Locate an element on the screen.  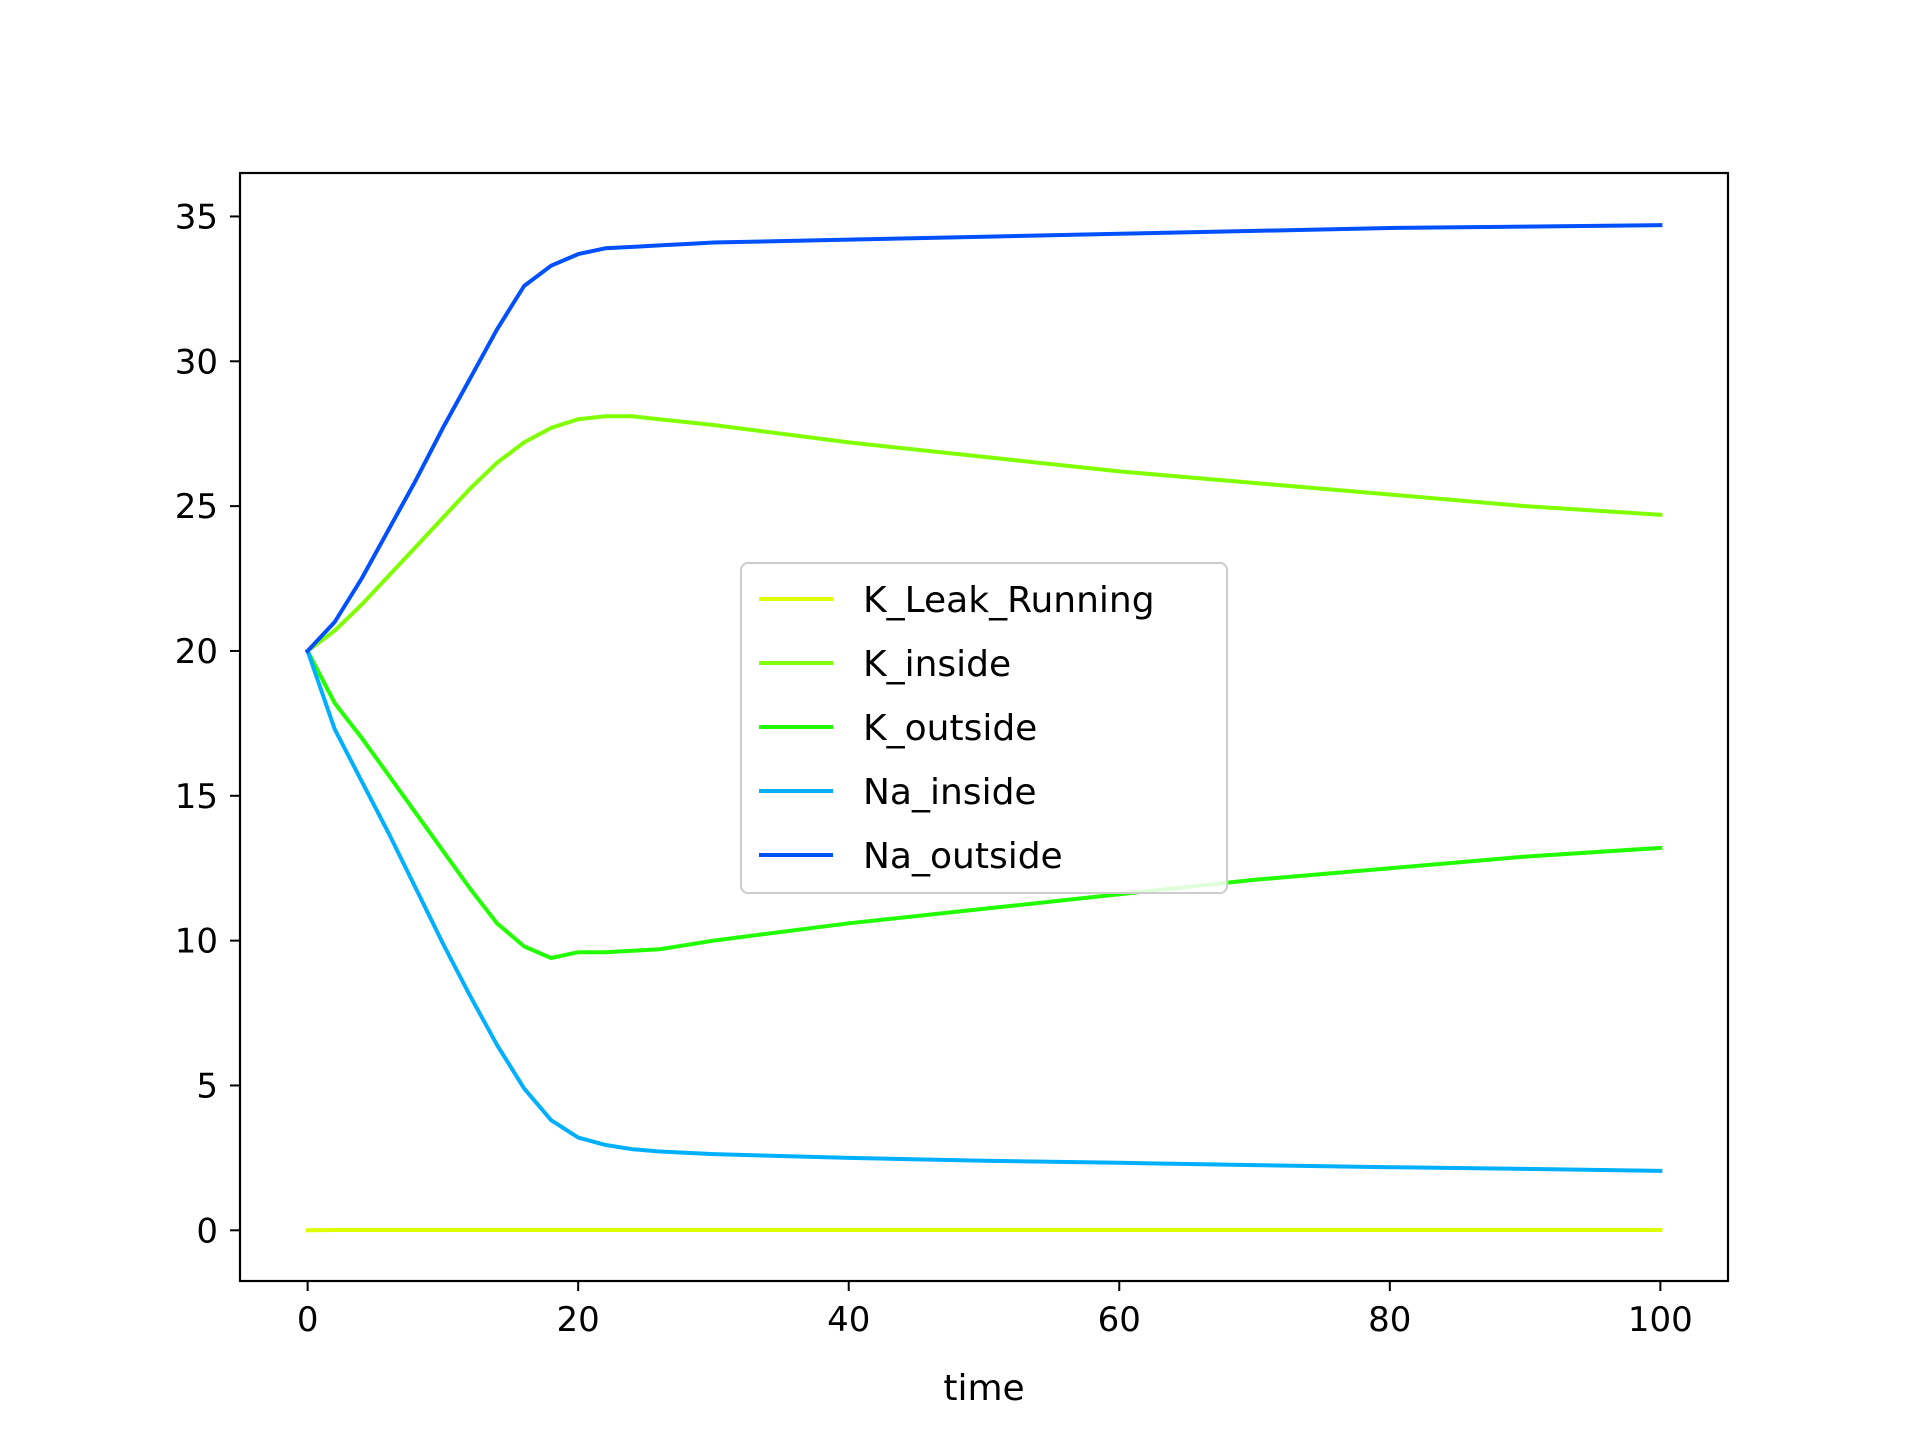
x-axis-title: time is located at coordinates (983, 1388).